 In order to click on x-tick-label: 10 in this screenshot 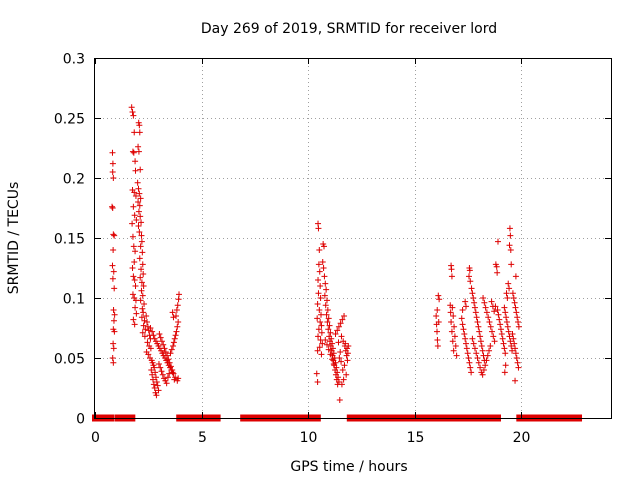, I will do `click(309, 438)`.